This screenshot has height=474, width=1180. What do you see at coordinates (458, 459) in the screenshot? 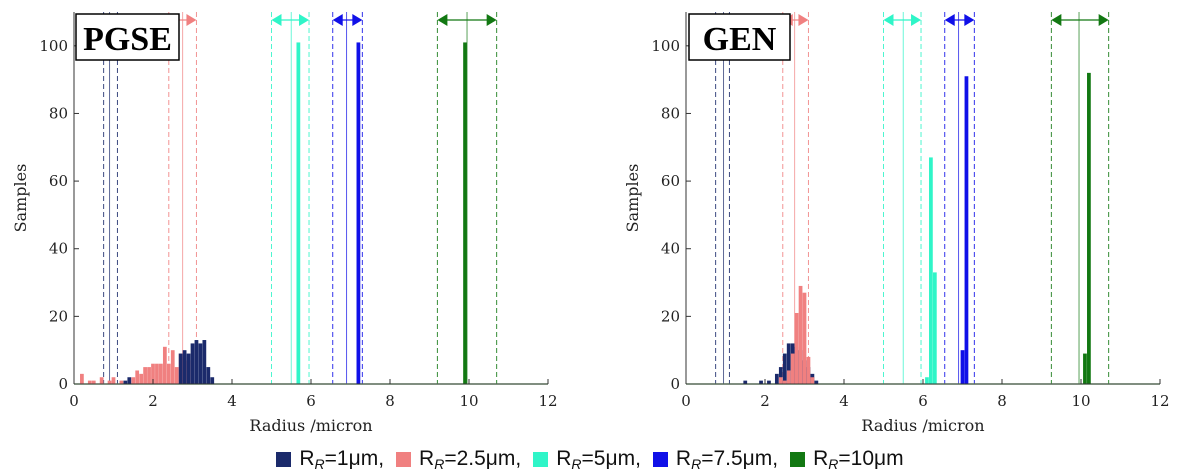
I see `legend-item-r2_5: R R =2.5μm,` at bounding box center [458, 459].